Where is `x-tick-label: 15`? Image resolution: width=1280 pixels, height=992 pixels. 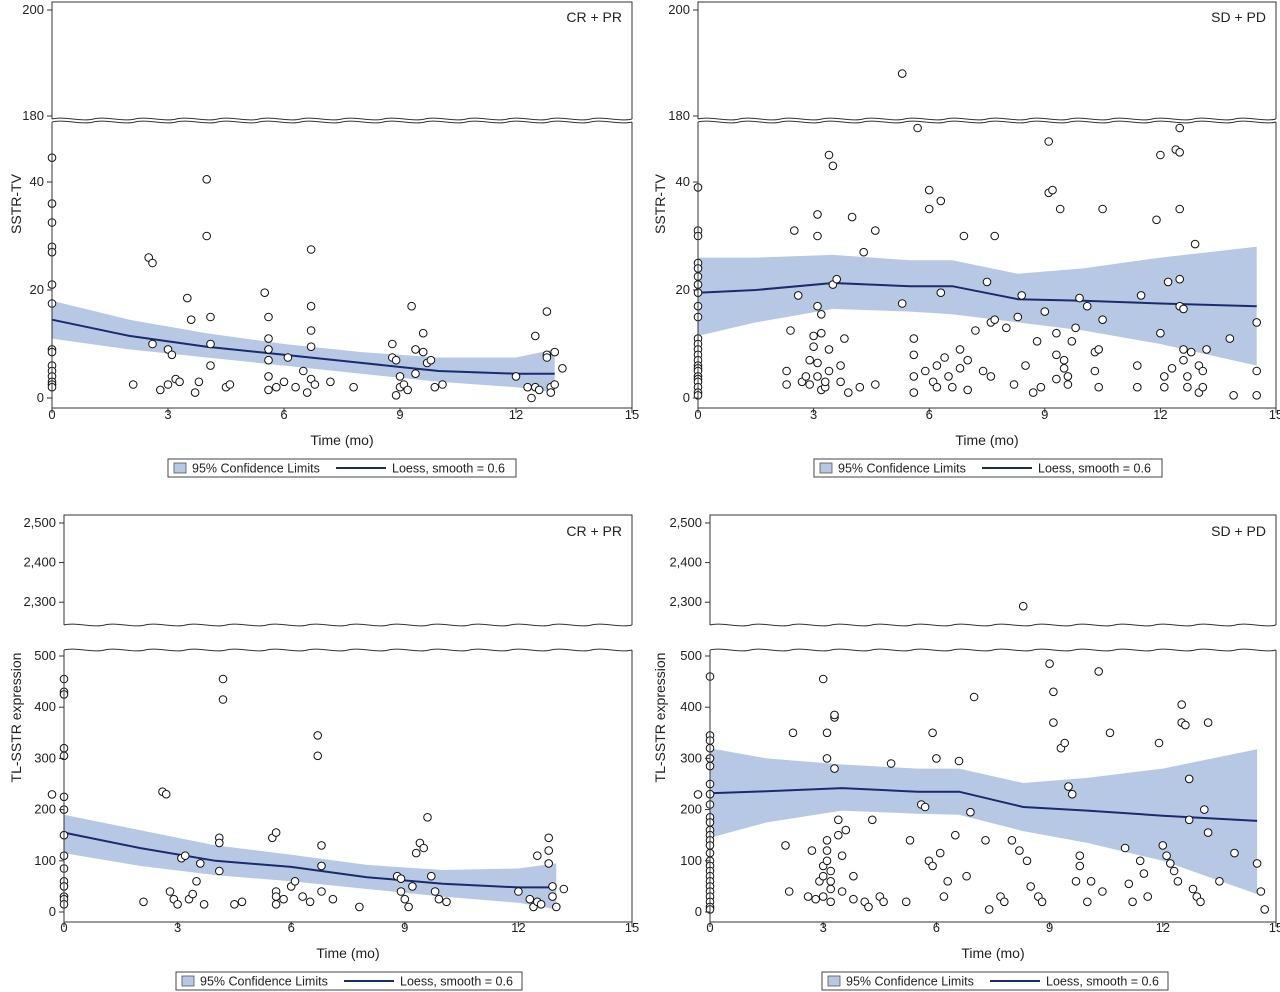
x-tick-label: 15 is located at coordinates (1274, 927).